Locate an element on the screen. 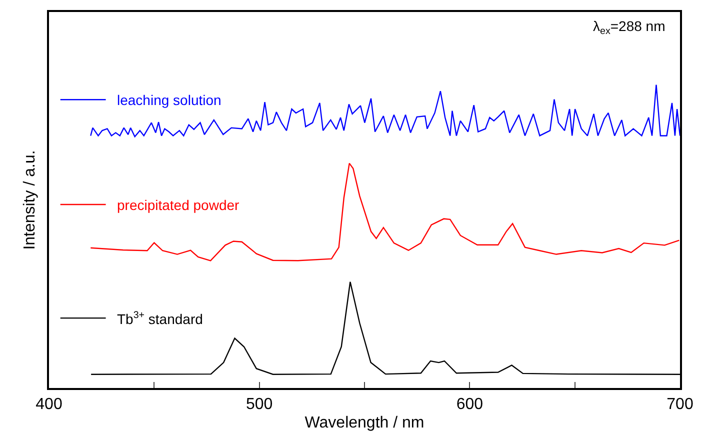 The width and height of the screenshot is (713, 438). x-tick-label: 700 is located at coordinates (680, 405).